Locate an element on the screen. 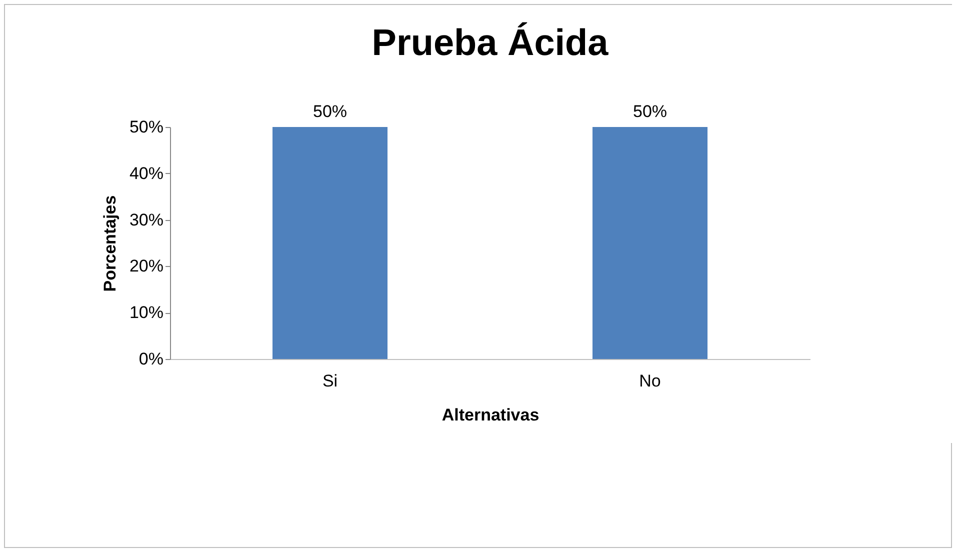 This screenshot has width=958, height=554. y-tick-label: 50% is located at coordinates (146, 127).